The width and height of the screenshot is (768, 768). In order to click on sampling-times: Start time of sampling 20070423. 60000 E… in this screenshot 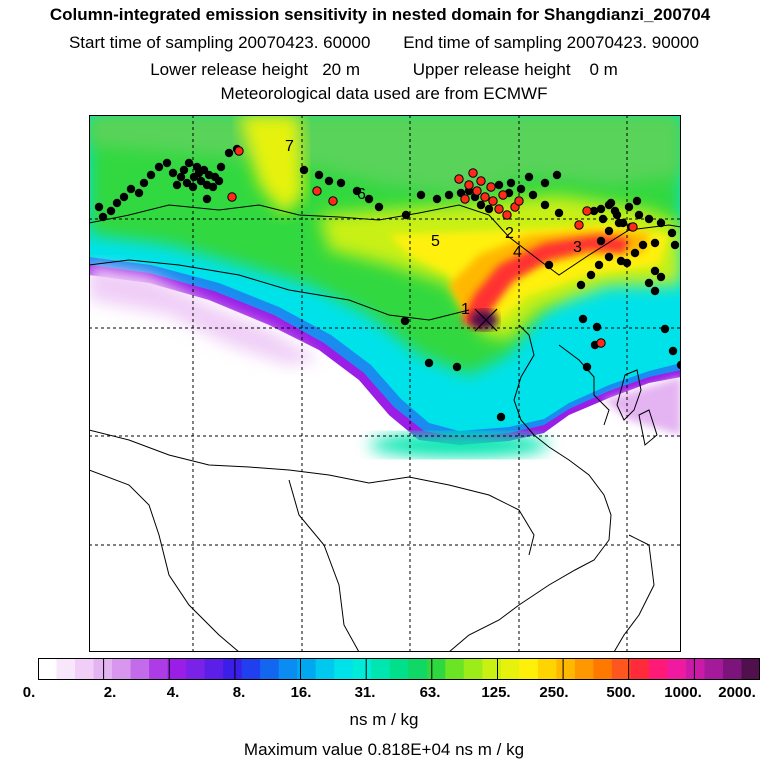, I will do `click(384, 43)`.